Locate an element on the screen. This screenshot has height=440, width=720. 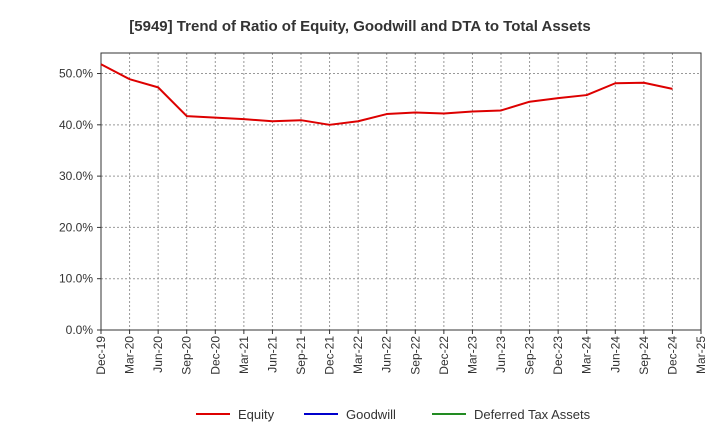
x-tick-label: Dec-23 is located at coordinates (558, 355).